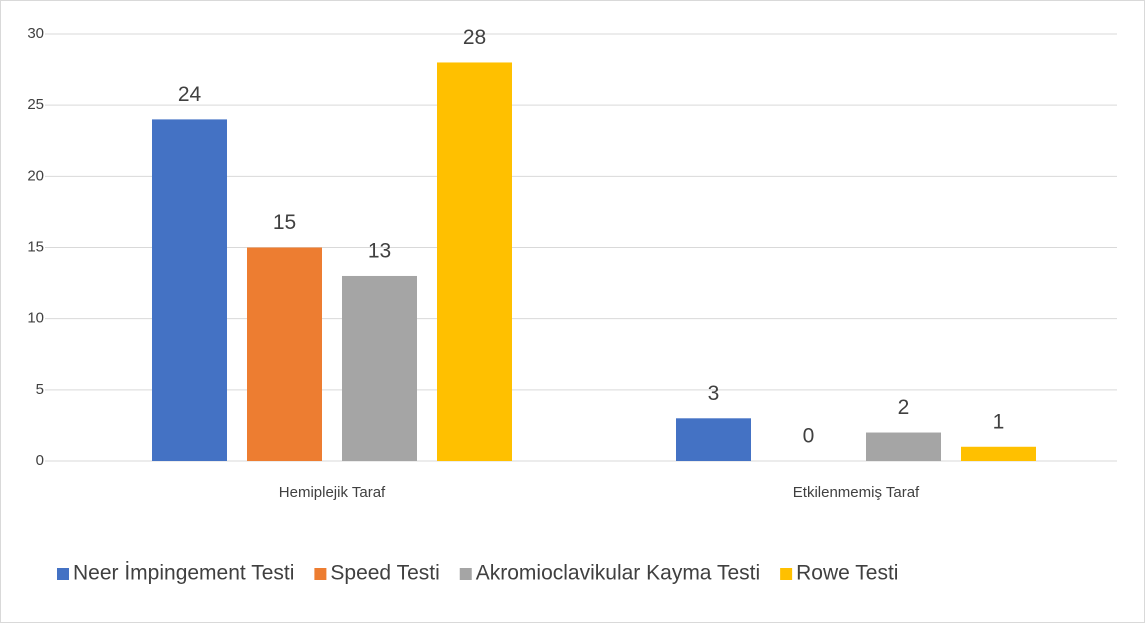  I want to click on y-tick-label: 10, so click(35, 318).